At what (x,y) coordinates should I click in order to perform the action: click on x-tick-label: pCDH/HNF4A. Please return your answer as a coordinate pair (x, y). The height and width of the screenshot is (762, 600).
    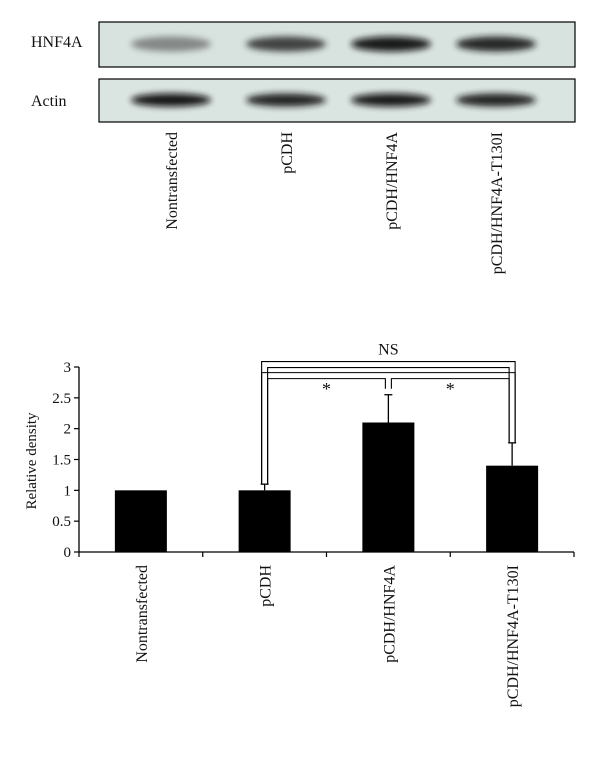
    Looking at the image, I should click on (389, 614).